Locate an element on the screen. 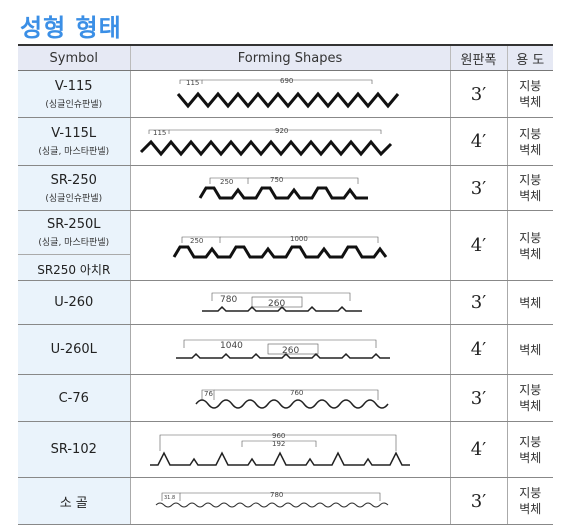 This screenshot has width=570, height=525. profile-c-76: 76 760 is located at coordinates (292, 399).